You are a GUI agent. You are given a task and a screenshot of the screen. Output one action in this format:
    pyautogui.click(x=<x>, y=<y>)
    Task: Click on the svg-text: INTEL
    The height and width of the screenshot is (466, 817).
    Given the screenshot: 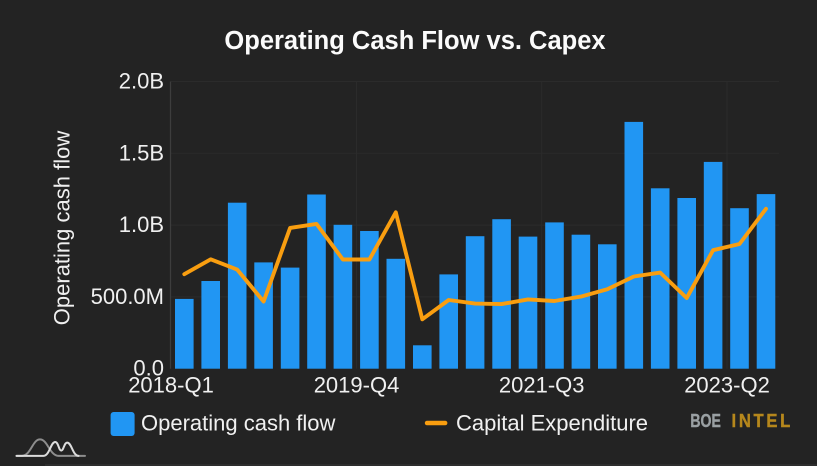 What is the action you would take?
    pyautogui.click(x=763, y=420)
    